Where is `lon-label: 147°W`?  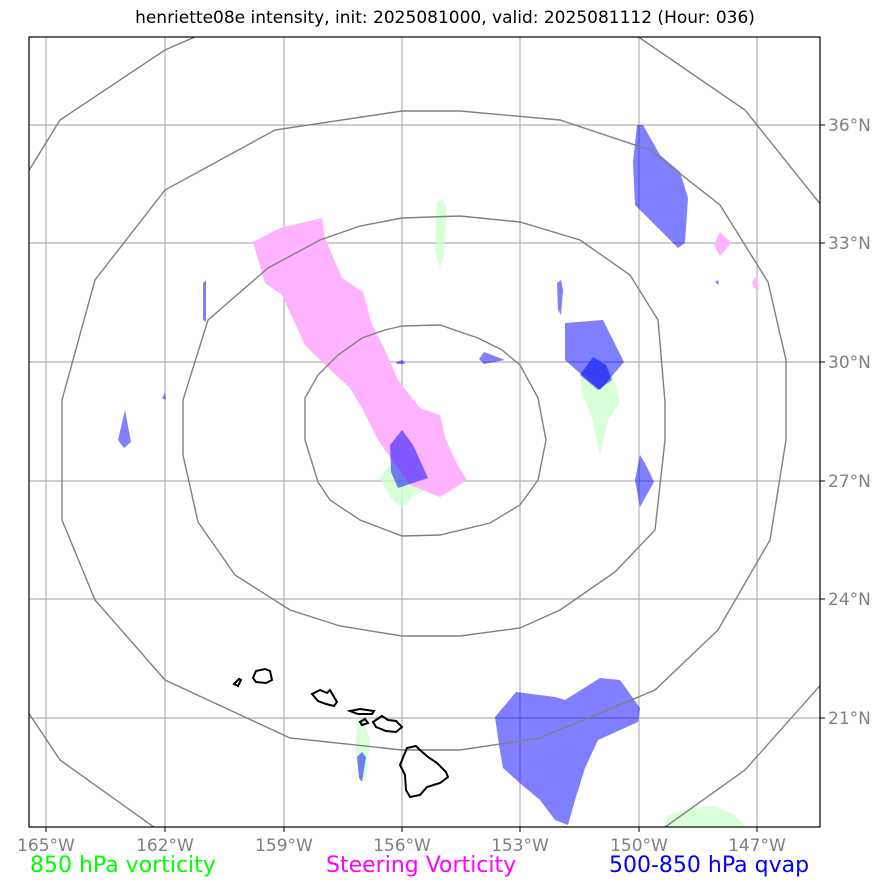 lon-label: 147°W is located at coordinates (757, 846).